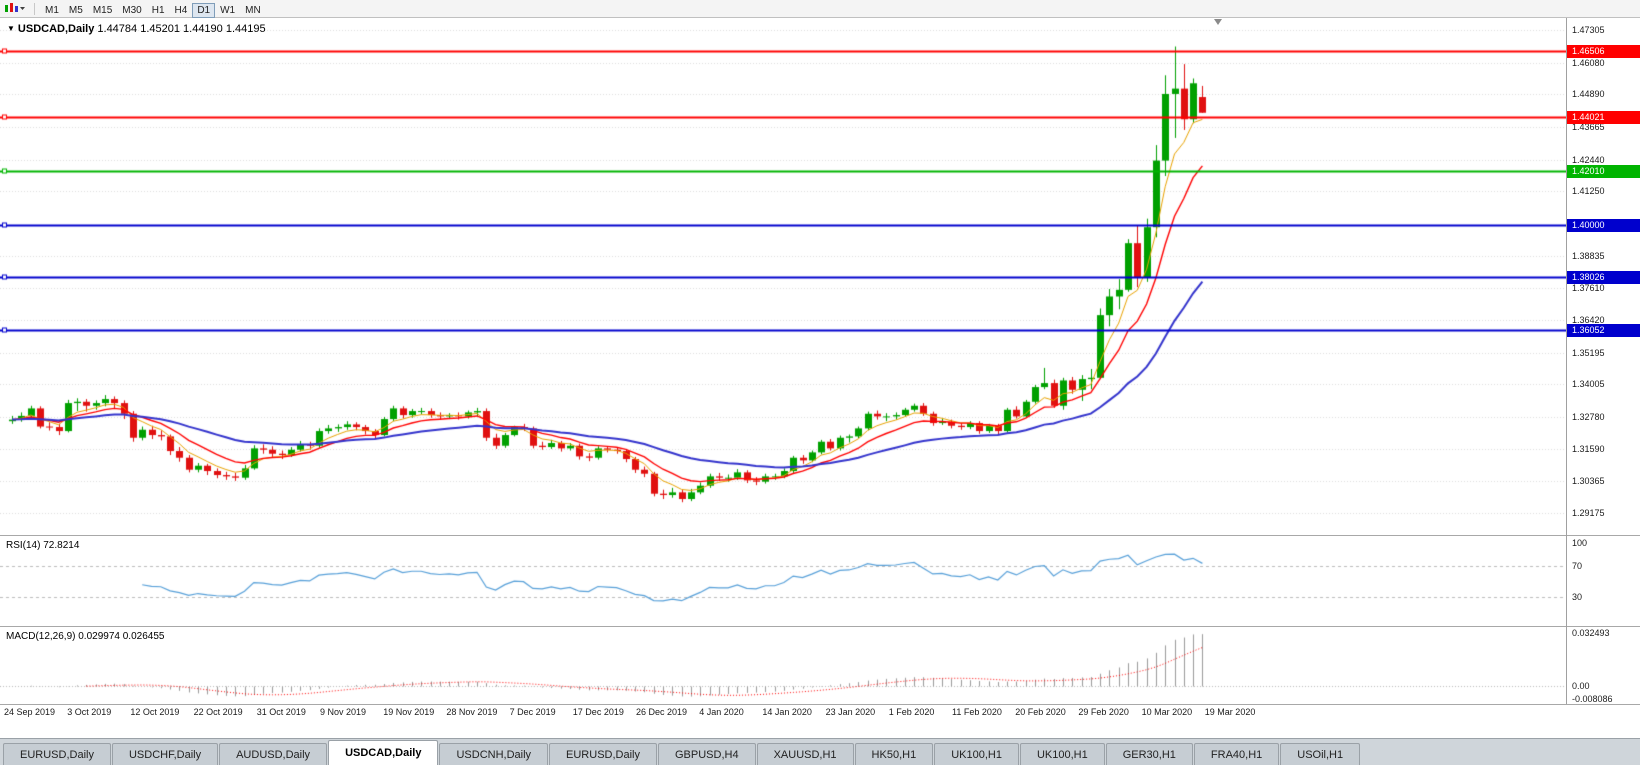  What do you see at coordinates (89, 712) in the screenshot?
I see `date-axis-label: 3 Oct 2019` at bounding box center [89, 712].